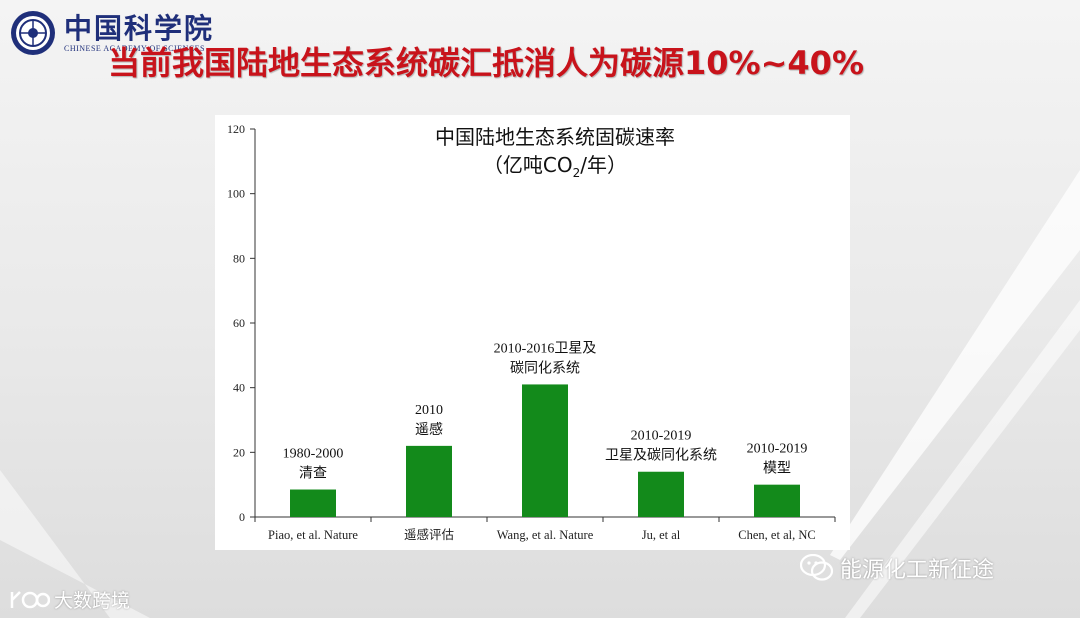 This screenshot has height=618, width=1080. I want to click on chart-unit-suffix: /年）, so click(604, 165).